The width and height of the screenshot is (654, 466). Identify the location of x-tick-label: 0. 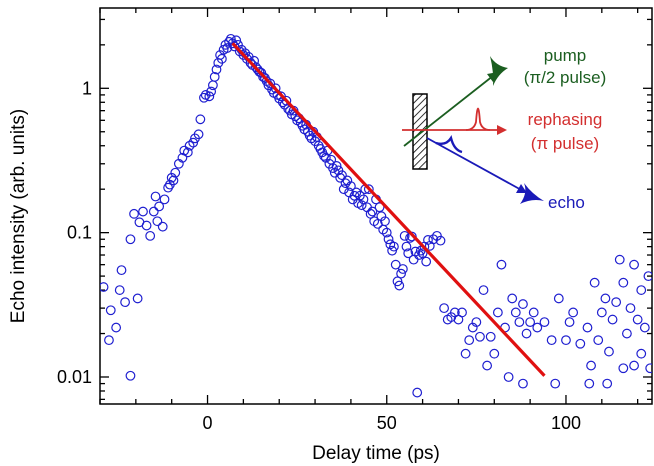
(208, 423).